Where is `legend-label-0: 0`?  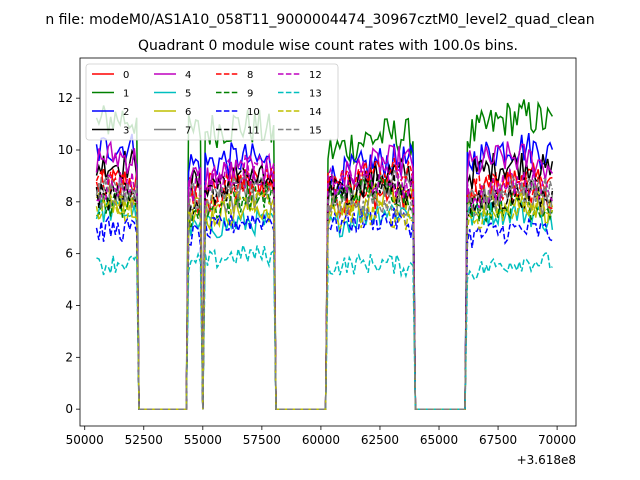
legend-label-0: 0 is located at coordinates (126, 75).